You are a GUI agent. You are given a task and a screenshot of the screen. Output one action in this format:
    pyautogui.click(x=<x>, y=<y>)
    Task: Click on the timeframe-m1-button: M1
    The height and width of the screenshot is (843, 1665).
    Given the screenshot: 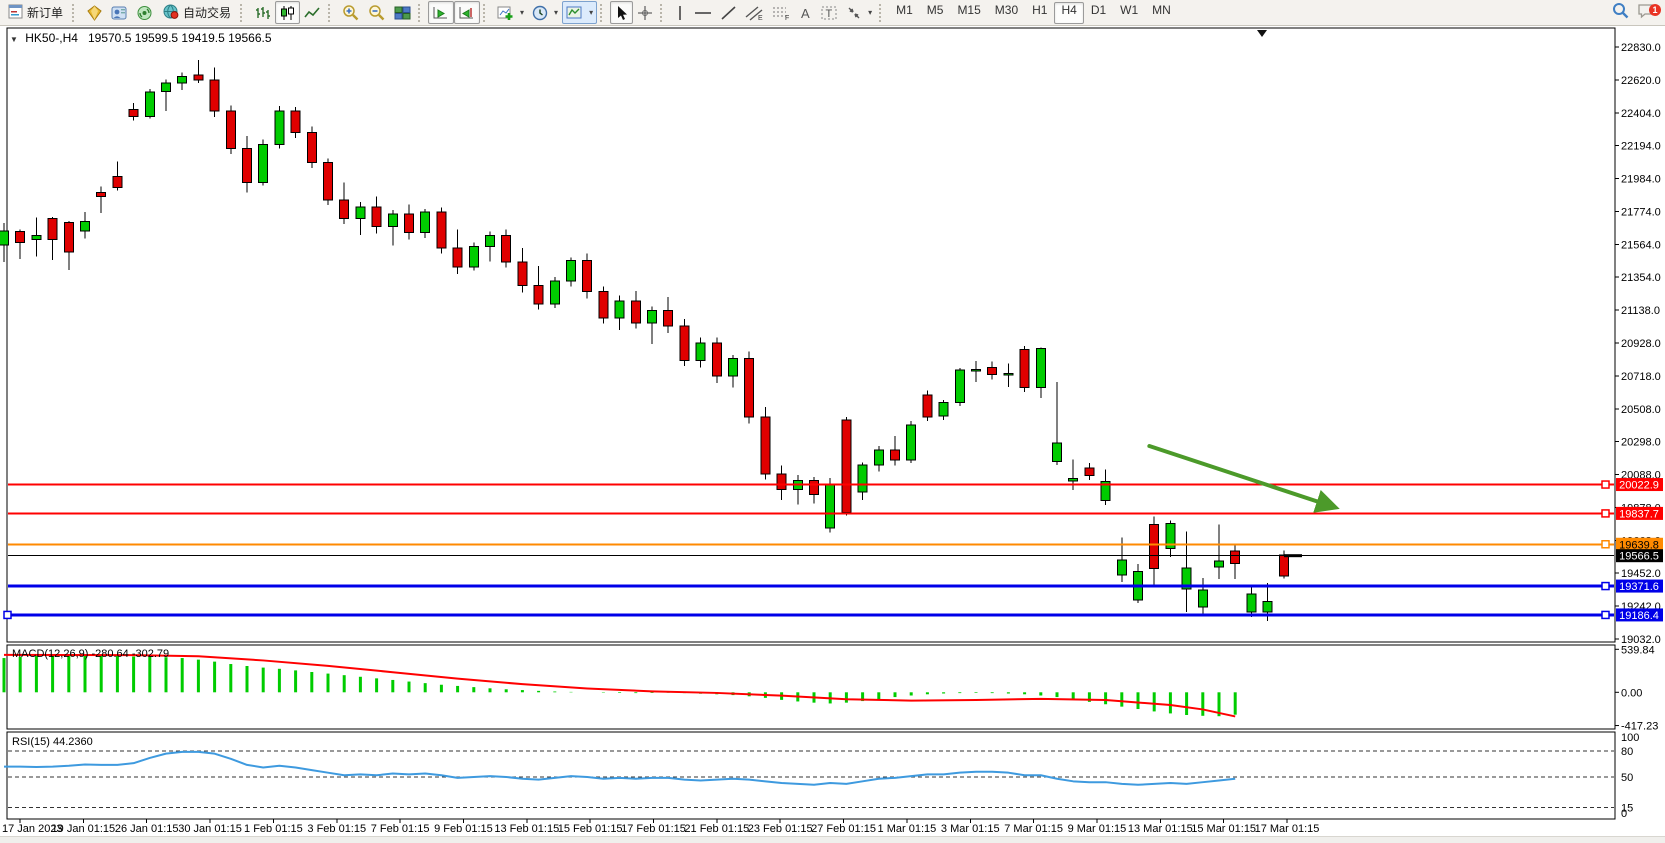 What is the action you would take?
    pyautogui.click(x=904, y=9)
    